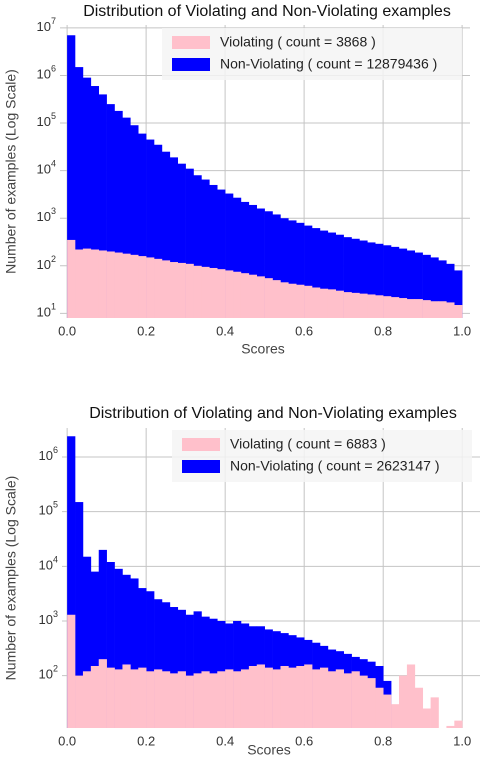  I want to click on x-tick-label: 0.0, so click(67, 330).